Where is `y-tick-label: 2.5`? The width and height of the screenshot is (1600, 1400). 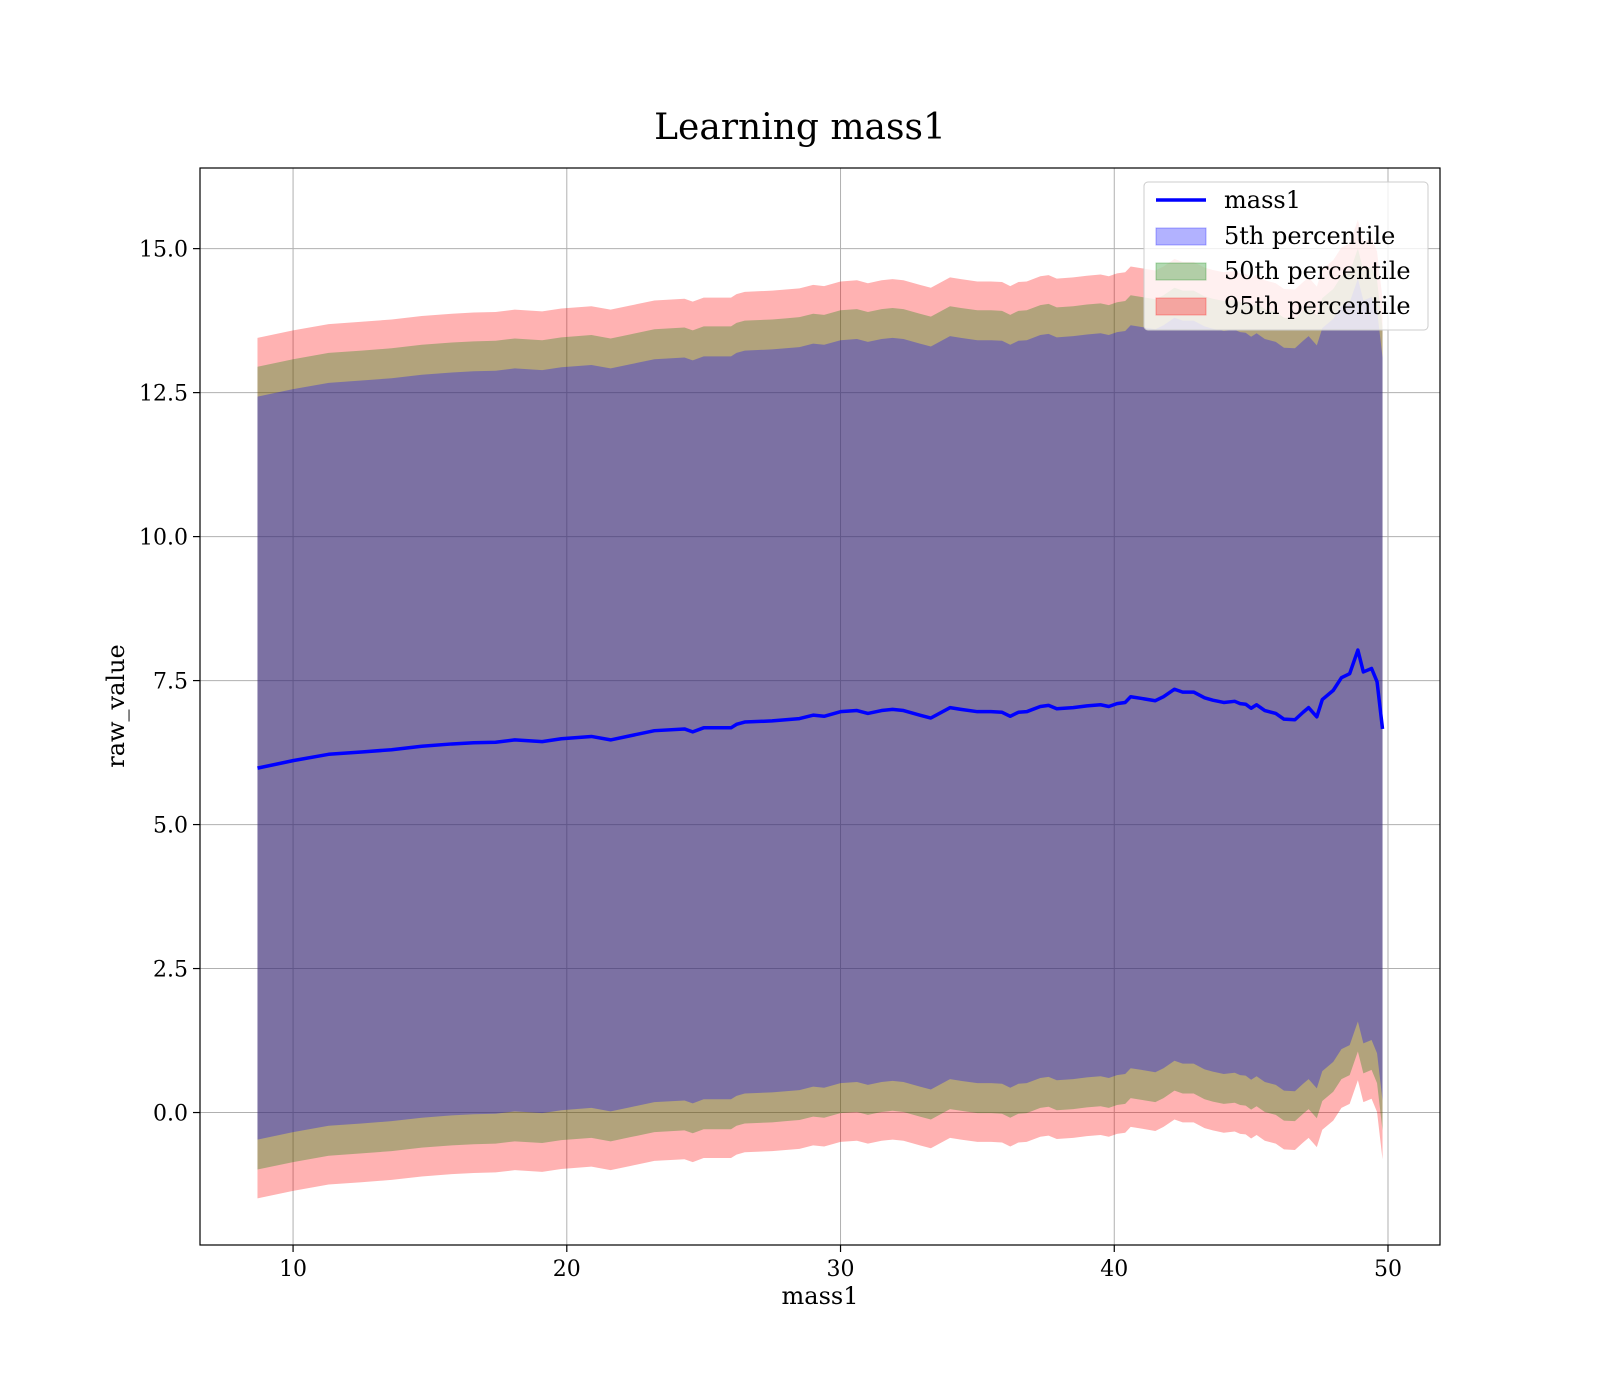
y-tick-label: 2.5 is located at coordinates (170, 970).